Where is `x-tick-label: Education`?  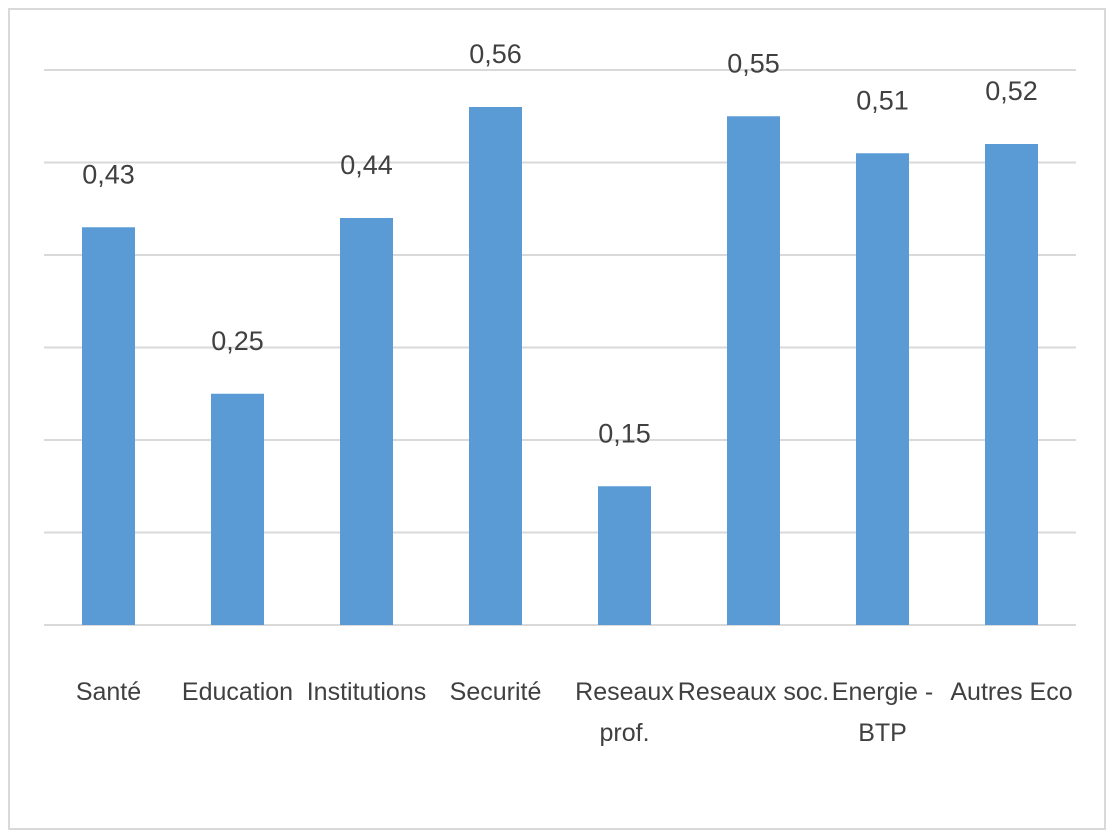
x-tick-label: Education is located at coordinates (237, 692).